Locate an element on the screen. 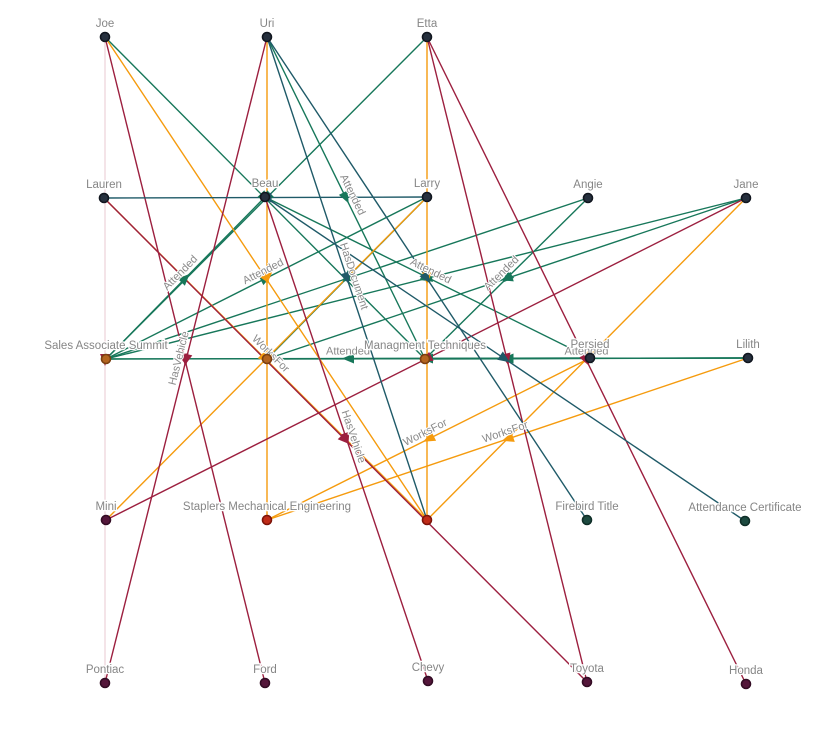 The height and width of the screenshot is (733, 839). graph-node-mini is located at coordinates (106, 520).